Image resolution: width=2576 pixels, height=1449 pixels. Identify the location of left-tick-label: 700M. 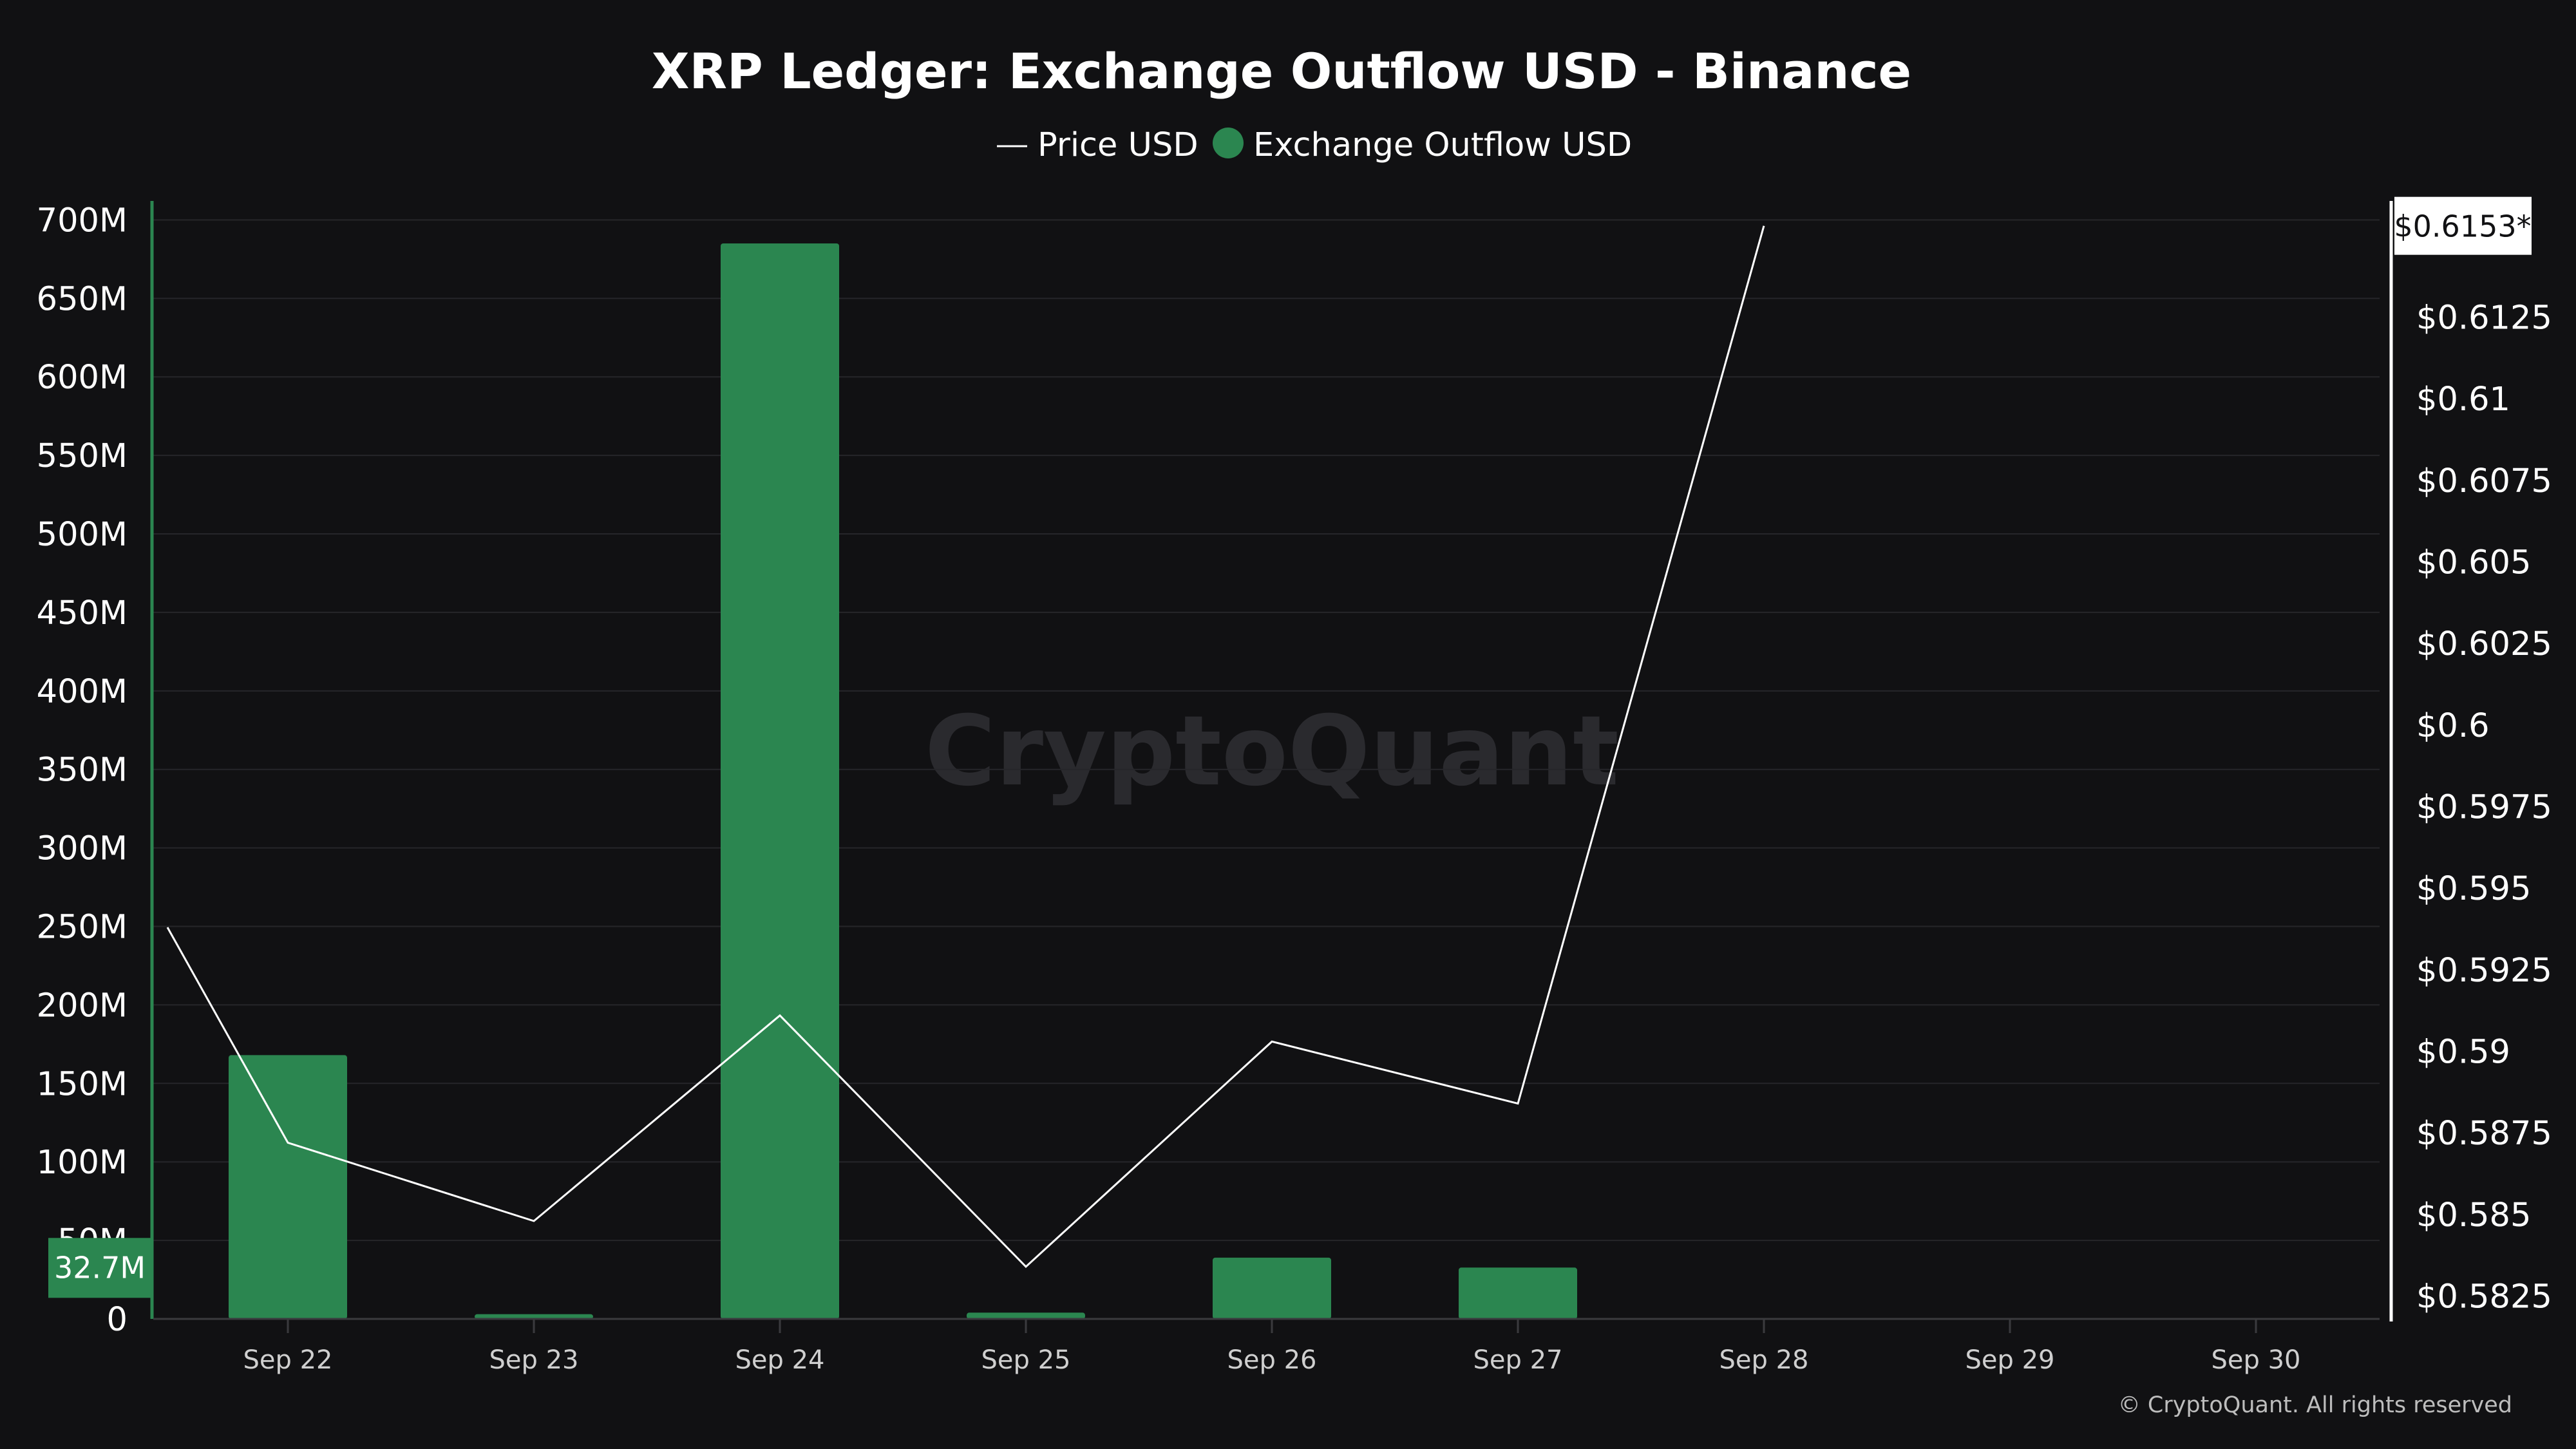
(83, 221).